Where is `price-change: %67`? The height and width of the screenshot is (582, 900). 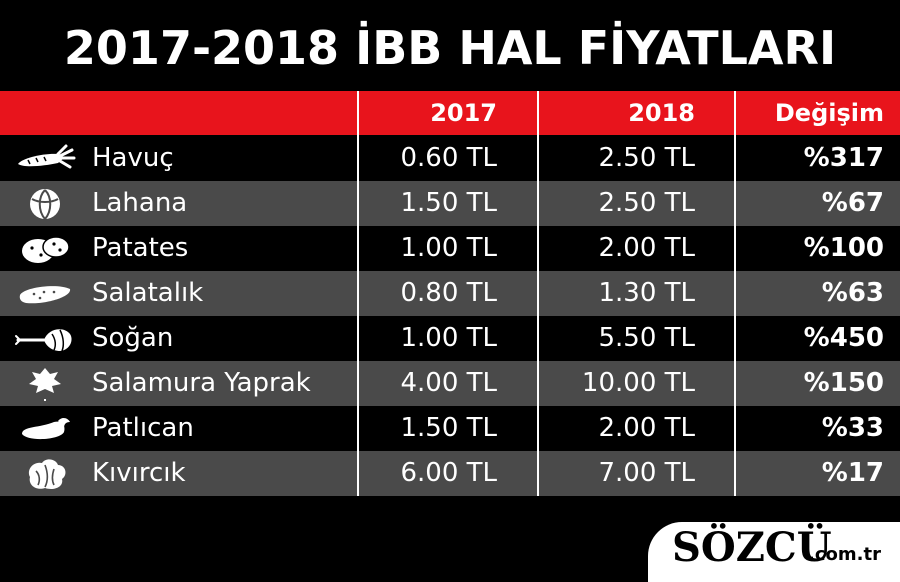
price-change: %67 is located at coordinates (852, 203).